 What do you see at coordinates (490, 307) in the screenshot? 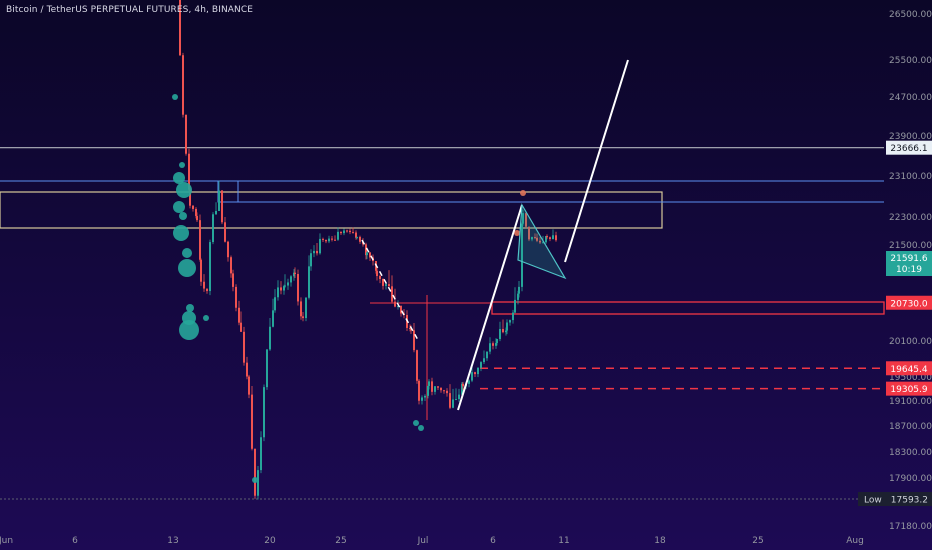
I see `uptrend-line` at bounding box center [490, 307].